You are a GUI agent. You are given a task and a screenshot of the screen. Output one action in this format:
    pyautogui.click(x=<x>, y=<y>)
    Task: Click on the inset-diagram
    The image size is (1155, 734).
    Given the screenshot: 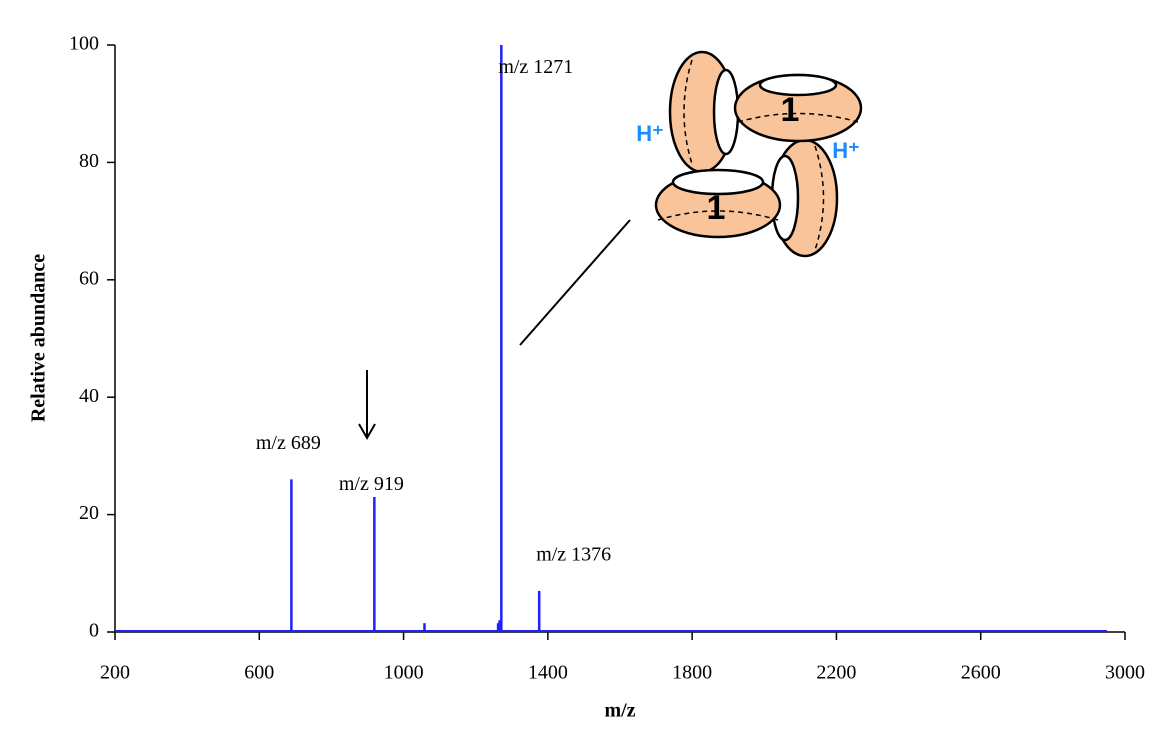 What is the action you would take?
    pyautogui.click(x=758, y=154)
    